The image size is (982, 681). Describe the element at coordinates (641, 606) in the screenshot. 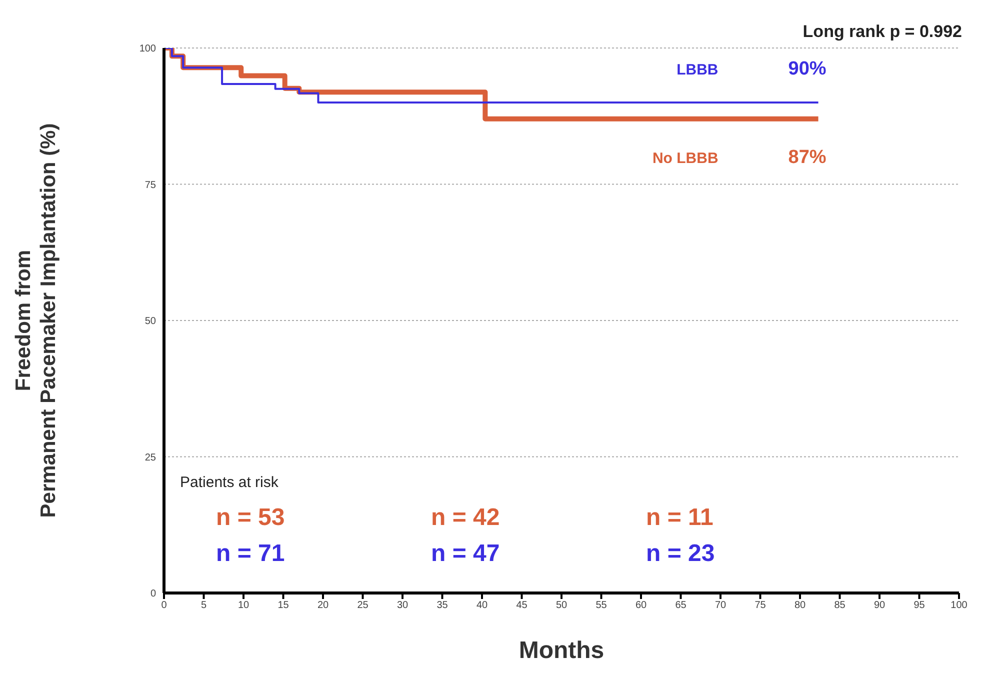

I see `x-tick-label: 60` at that location.